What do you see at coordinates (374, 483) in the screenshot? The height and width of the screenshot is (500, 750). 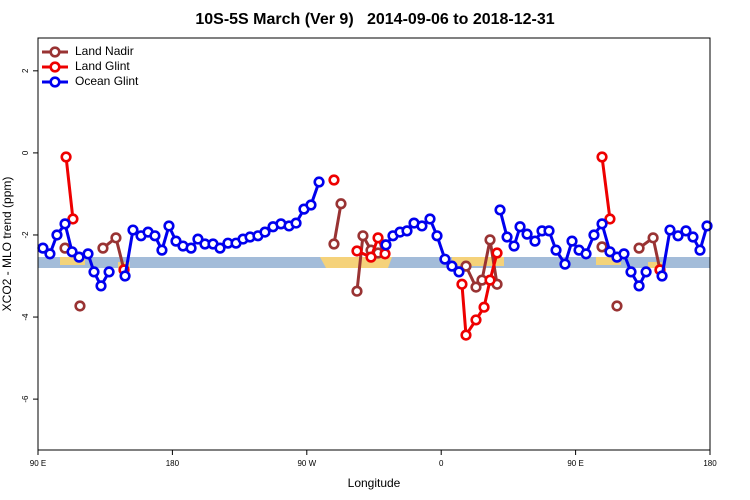 I see `x-axis-label: Longitude` at bounding box center [374, 483].